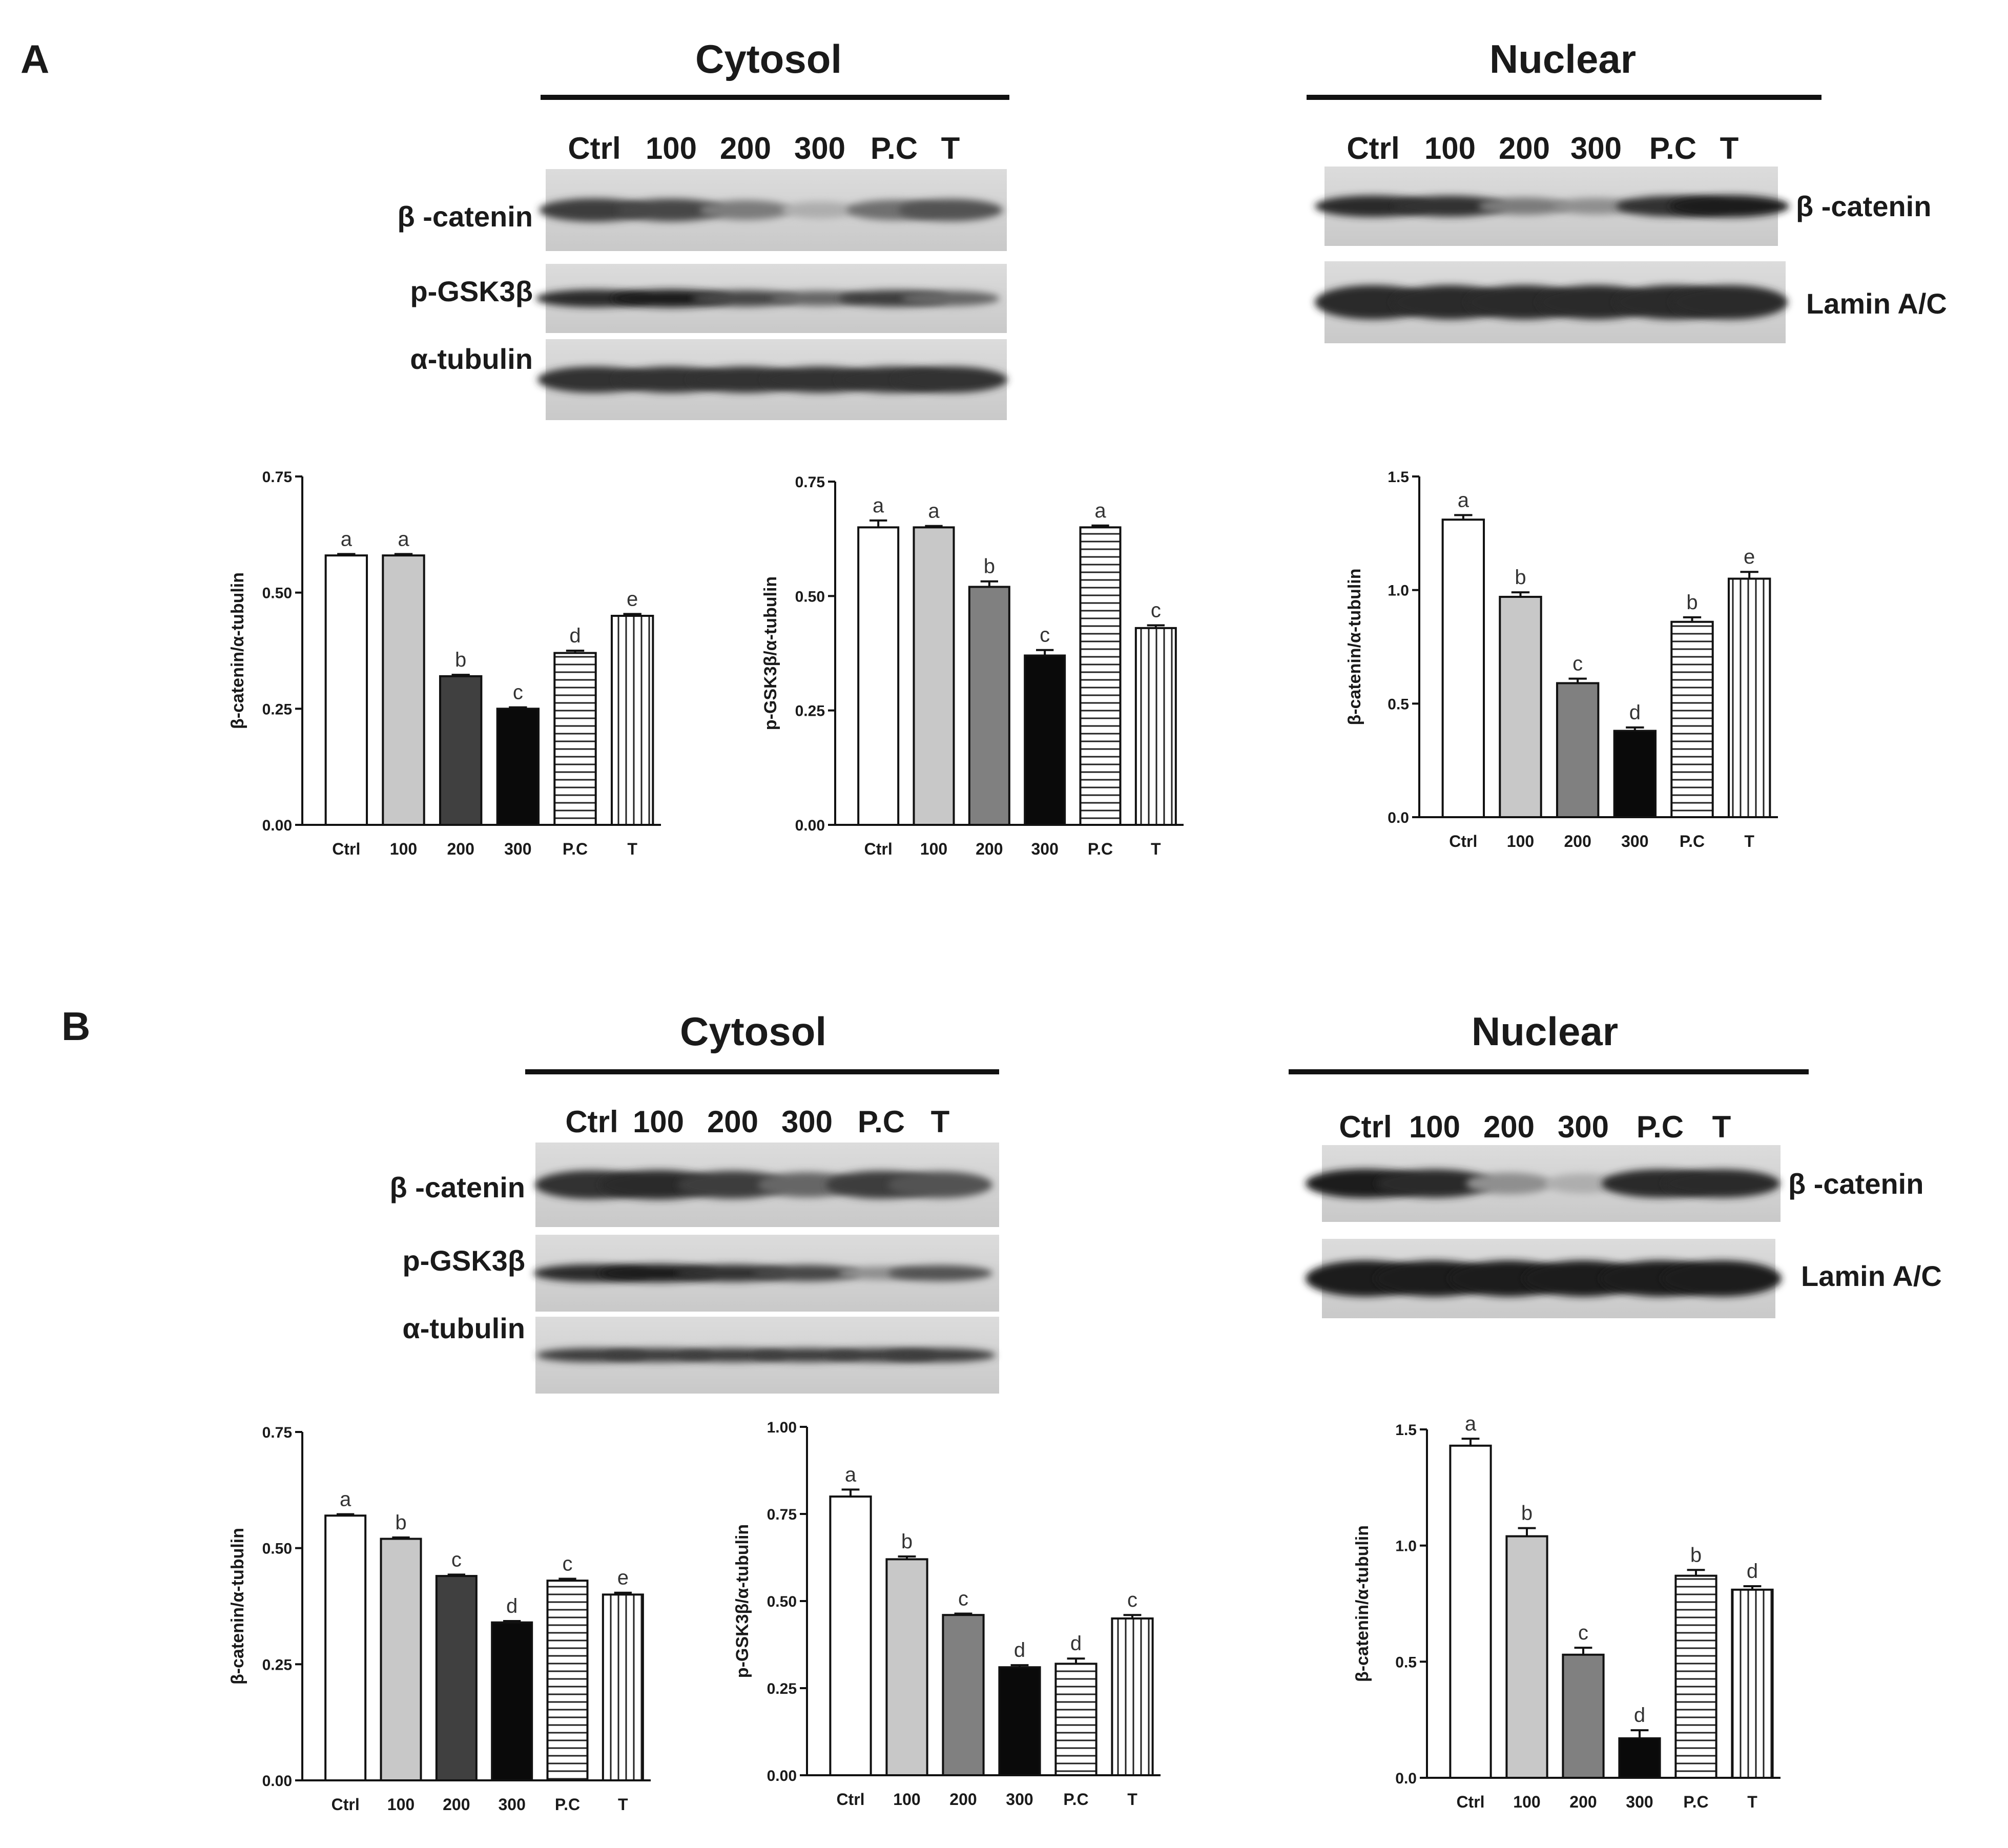 Image resolution: width=2008 pixels, height=1848 pixels. I want to click on category-label: P.C, so click(567, 1804).